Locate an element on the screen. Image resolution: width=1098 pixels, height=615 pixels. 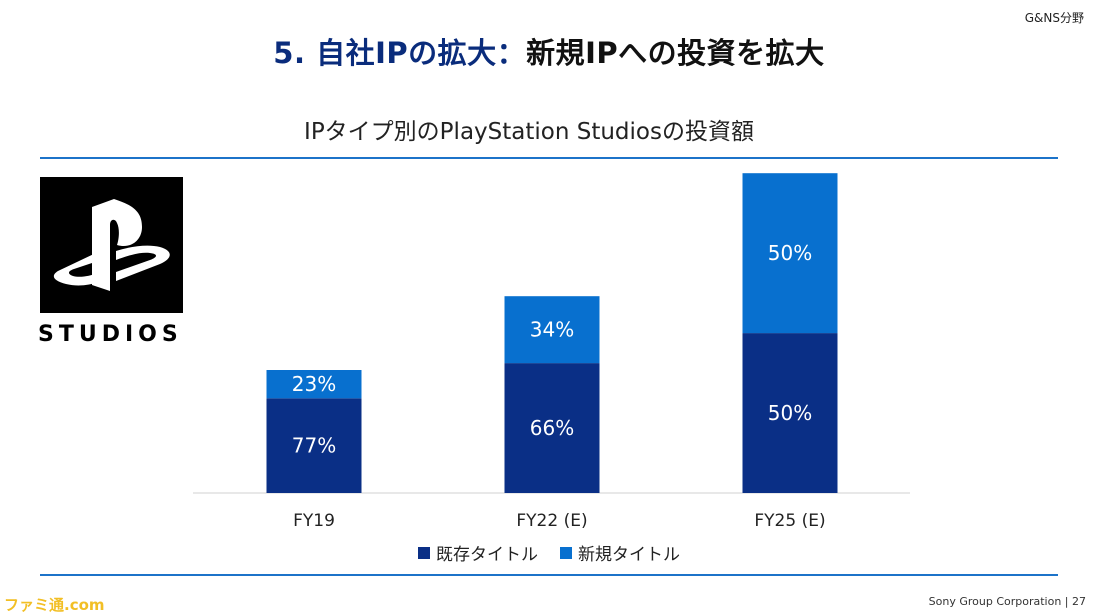
bar-fy25-existing is located at coordinates (790, 413).